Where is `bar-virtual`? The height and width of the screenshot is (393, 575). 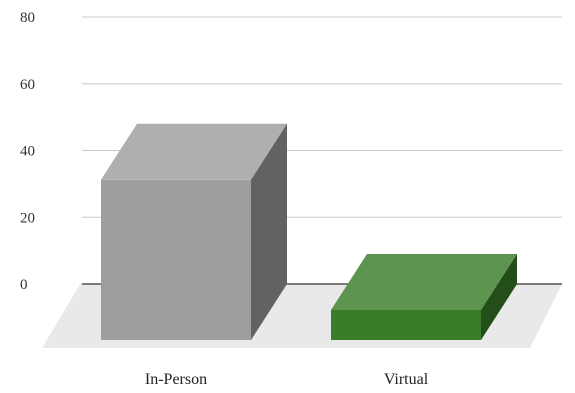 bar-virtual is located at coordinates (424, 296).